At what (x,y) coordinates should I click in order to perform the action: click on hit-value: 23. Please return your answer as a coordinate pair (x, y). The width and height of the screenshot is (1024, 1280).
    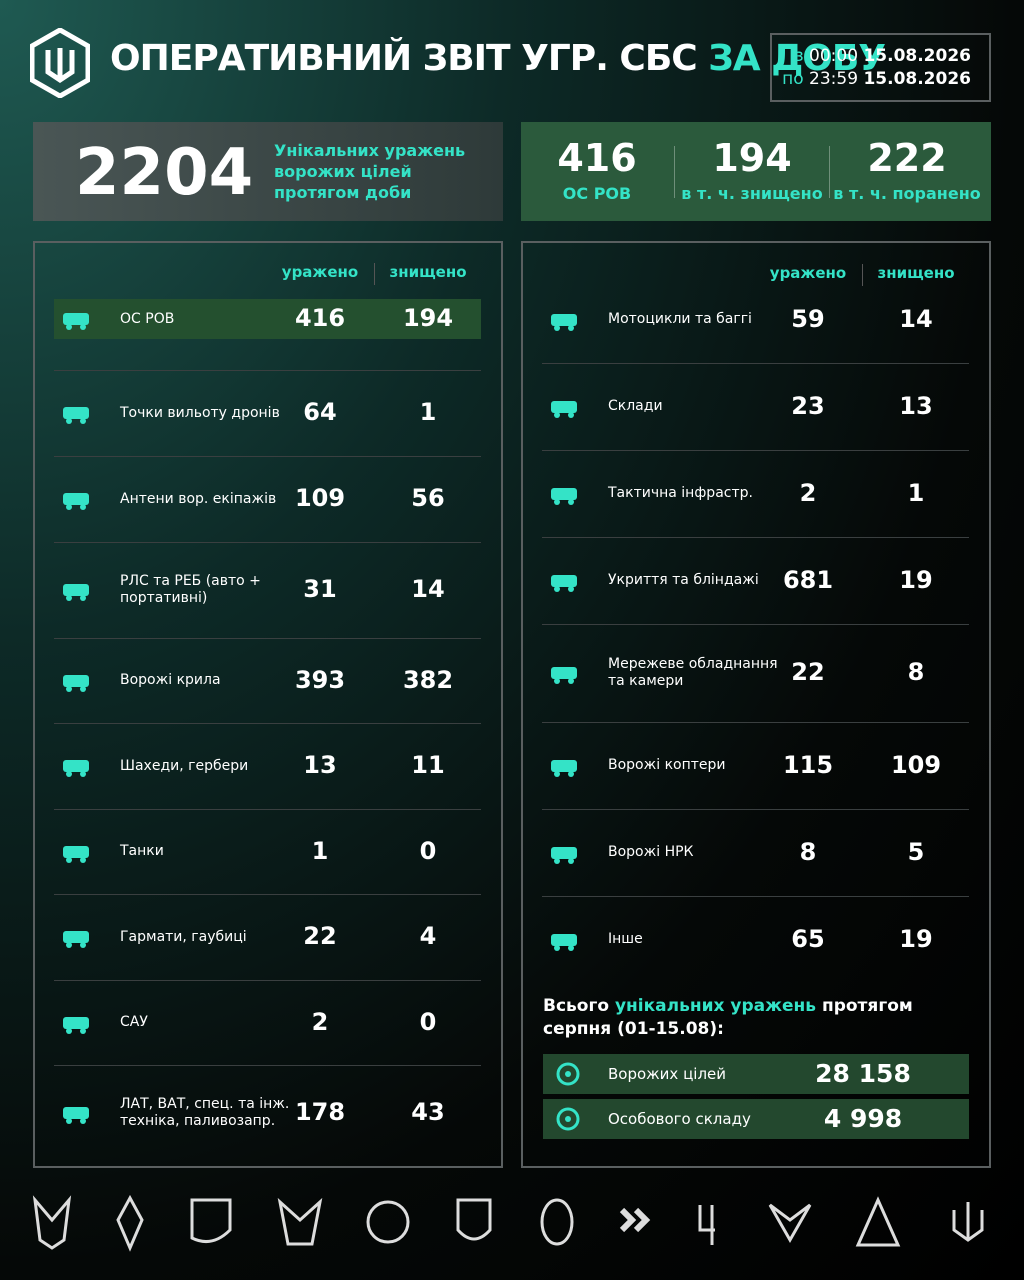
    Looking at the image, I should click on (808, 405).